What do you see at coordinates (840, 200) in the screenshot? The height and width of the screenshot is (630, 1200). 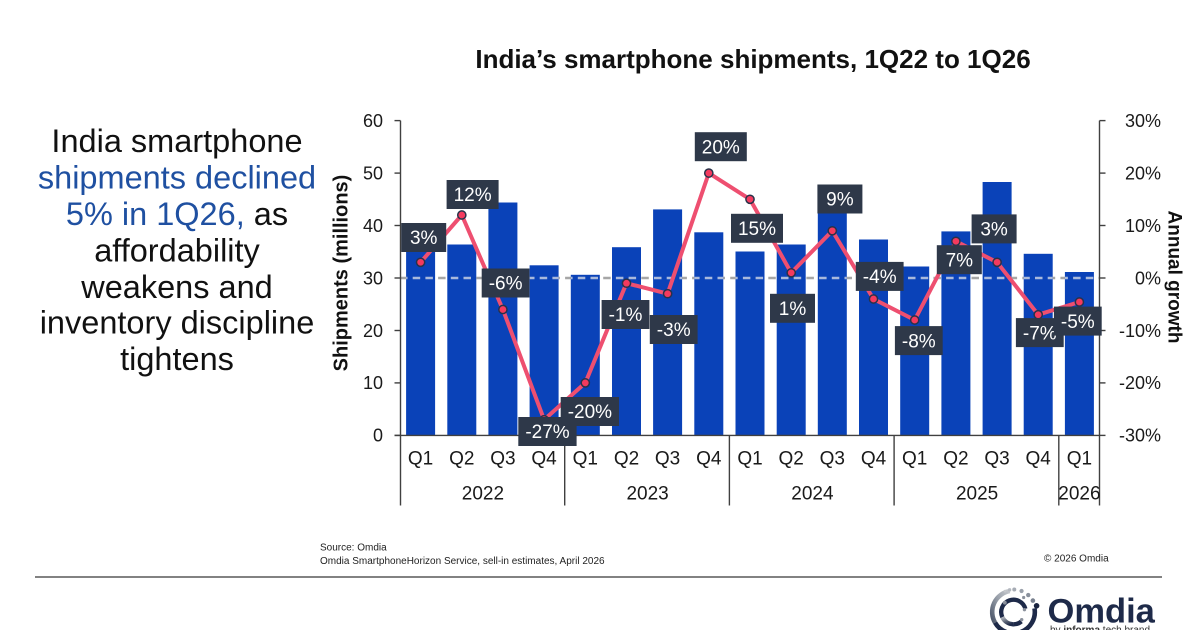 I see `svg-text: 9%` at bounding box center [840, 200].